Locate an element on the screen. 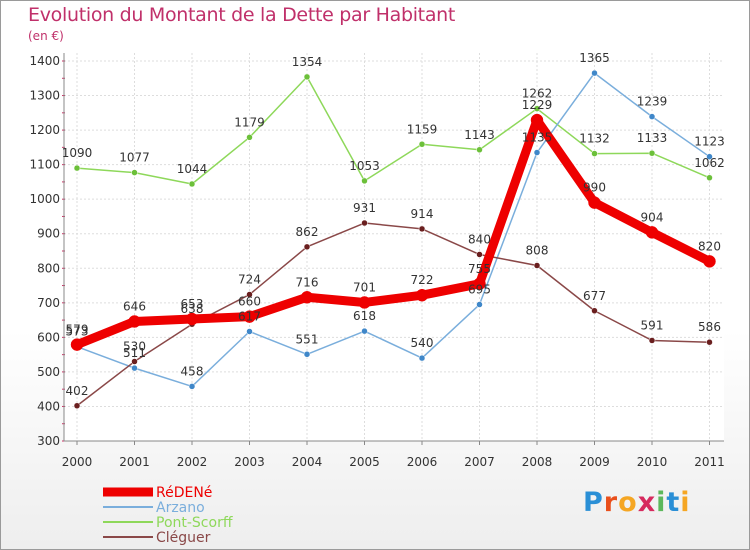 Image resolution: width=750 pixels, height=550 pixels. data-label-arzano: 573 is located at coordinates (77, 332).